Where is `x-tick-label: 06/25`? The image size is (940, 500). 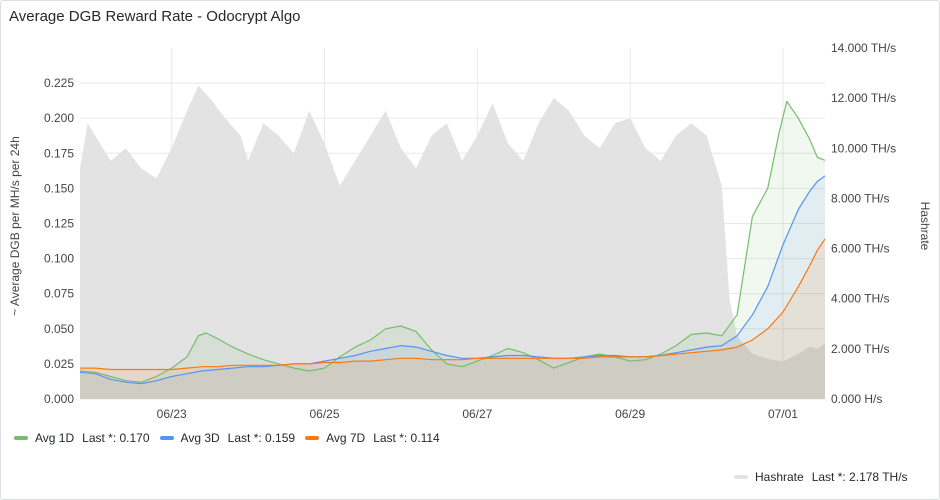 x-tick-label: 06/25 is located at coordinates (324, 414).